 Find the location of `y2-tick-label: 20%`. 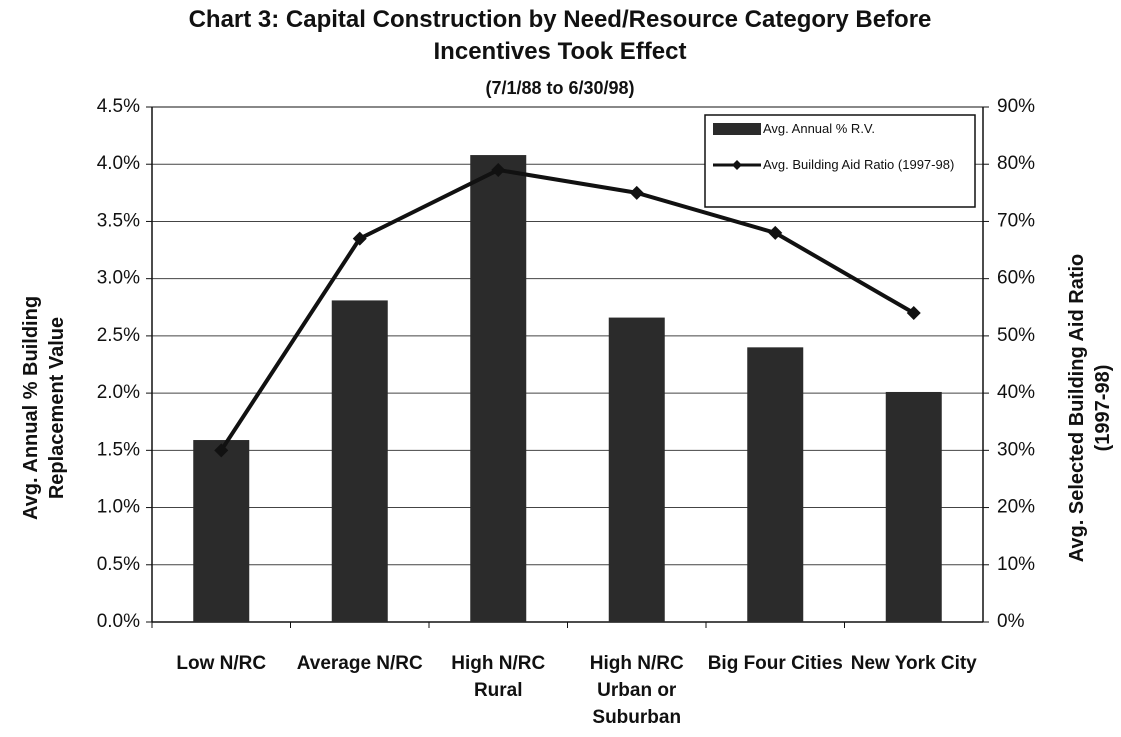

y2-tick-label: 20% is located at coordinates (1016, 507).